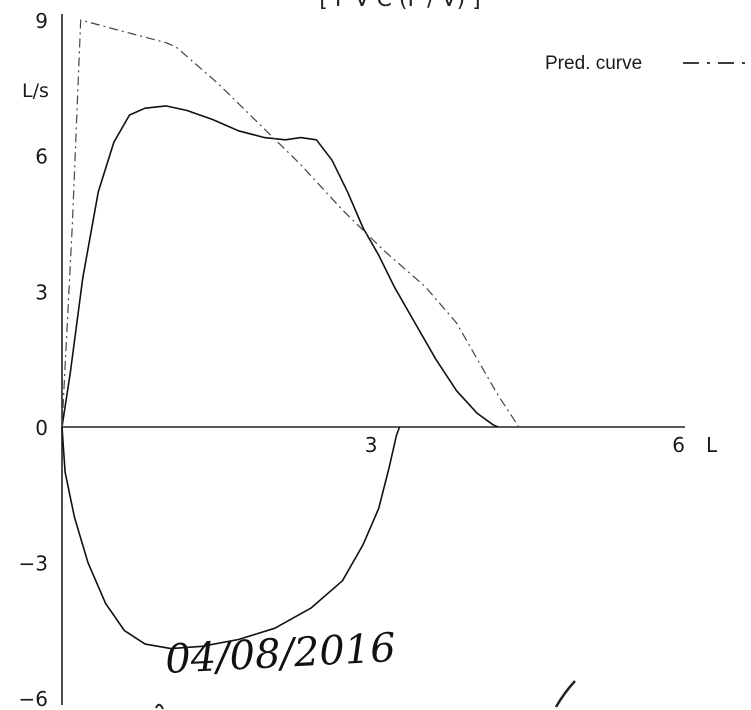  I want to click on y-tick-label: 6, so click(41, 157).